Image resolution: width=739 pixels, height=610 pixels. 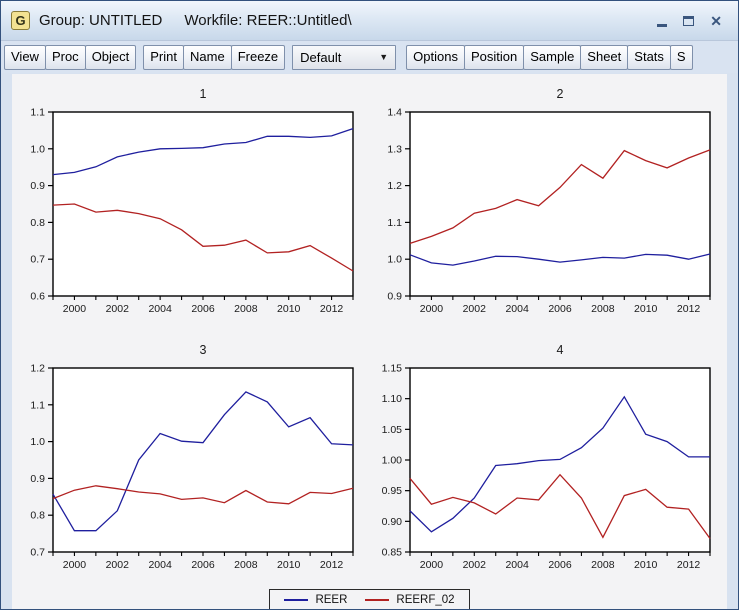 What do you see at coordinates (25, 57) in the screenshot?
I see `view-button: View` at bounding box center [25, 57].